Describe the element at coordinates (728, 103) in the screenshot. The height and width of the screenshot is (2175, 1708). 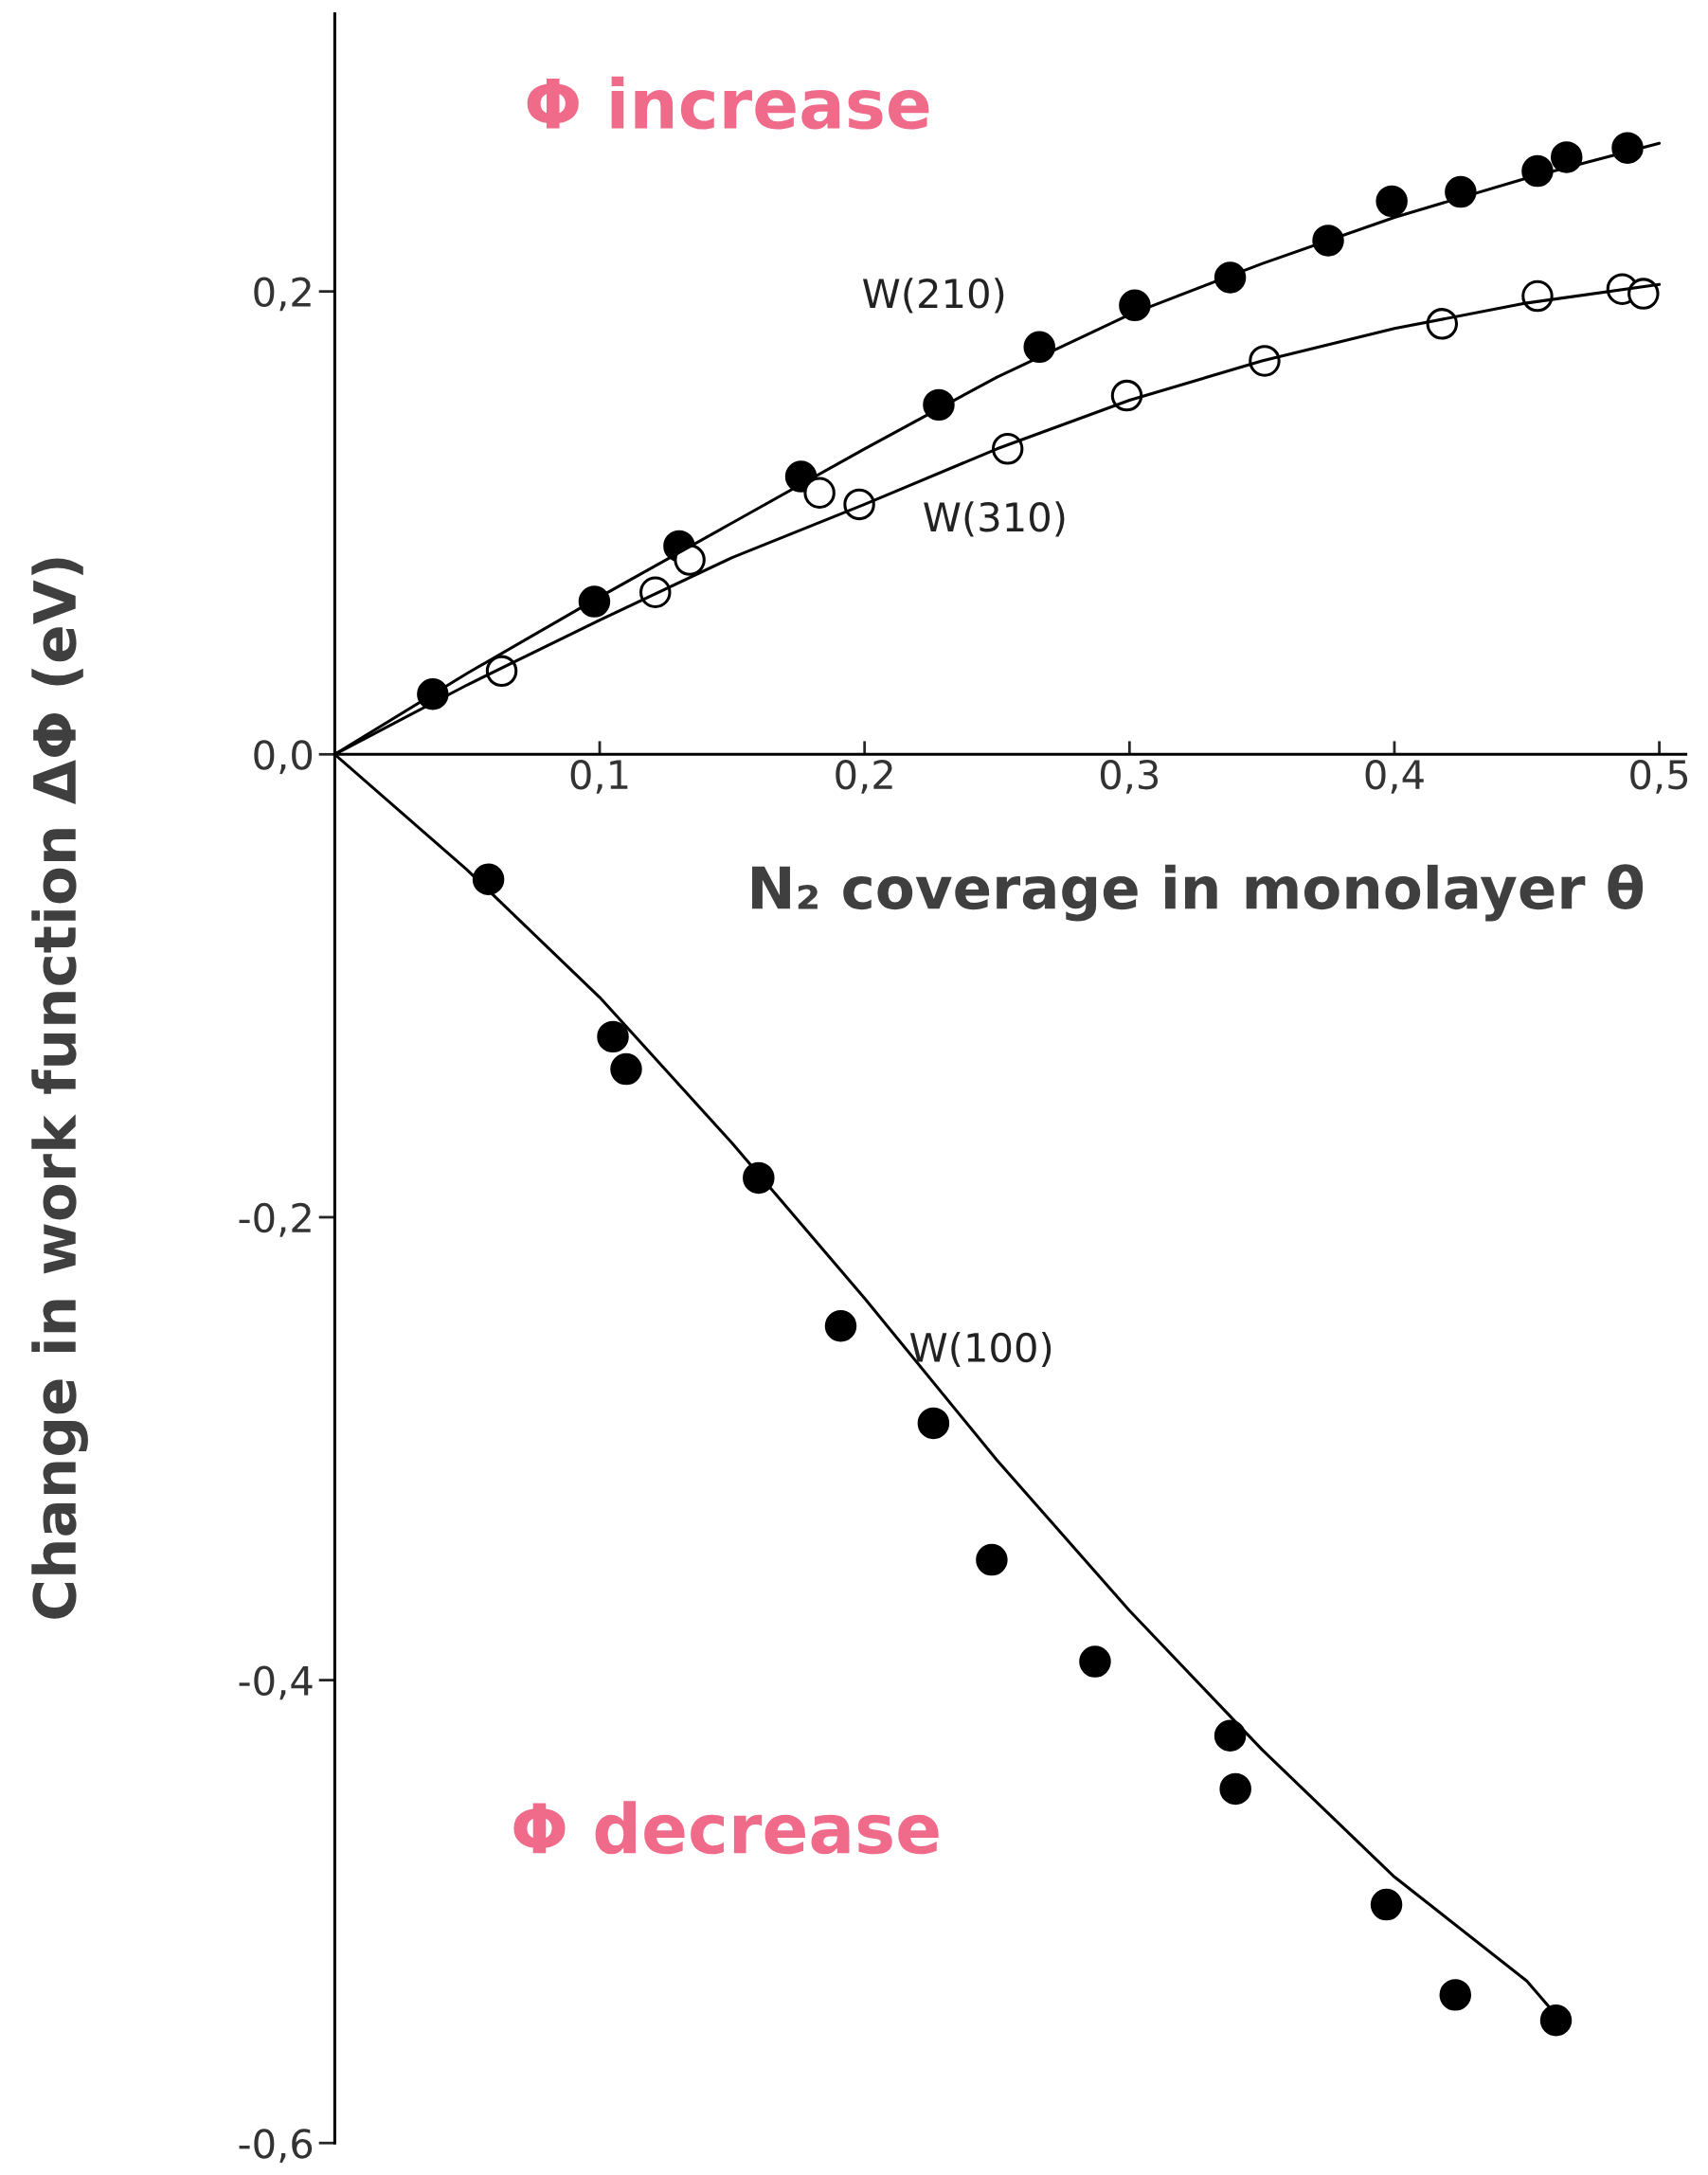
I see `annotation: Φ increase` at that location.